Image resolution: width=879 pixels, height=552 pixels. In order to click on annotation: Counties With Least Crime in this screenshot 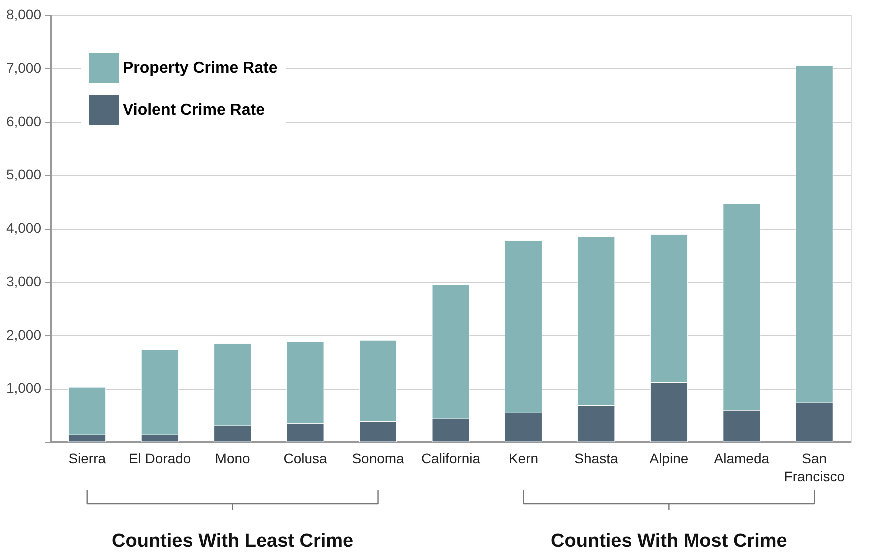, I will do `click(233, 541)`.